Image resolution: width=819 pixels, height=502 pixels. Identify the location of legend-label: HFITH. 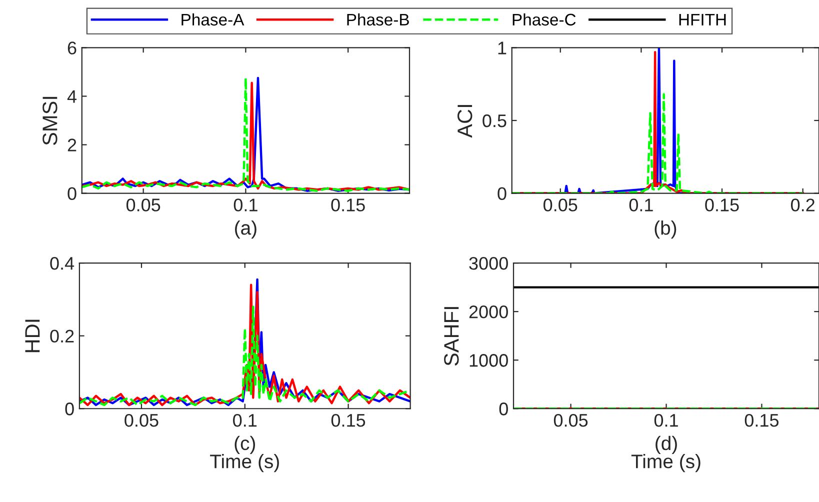
(702, 20).